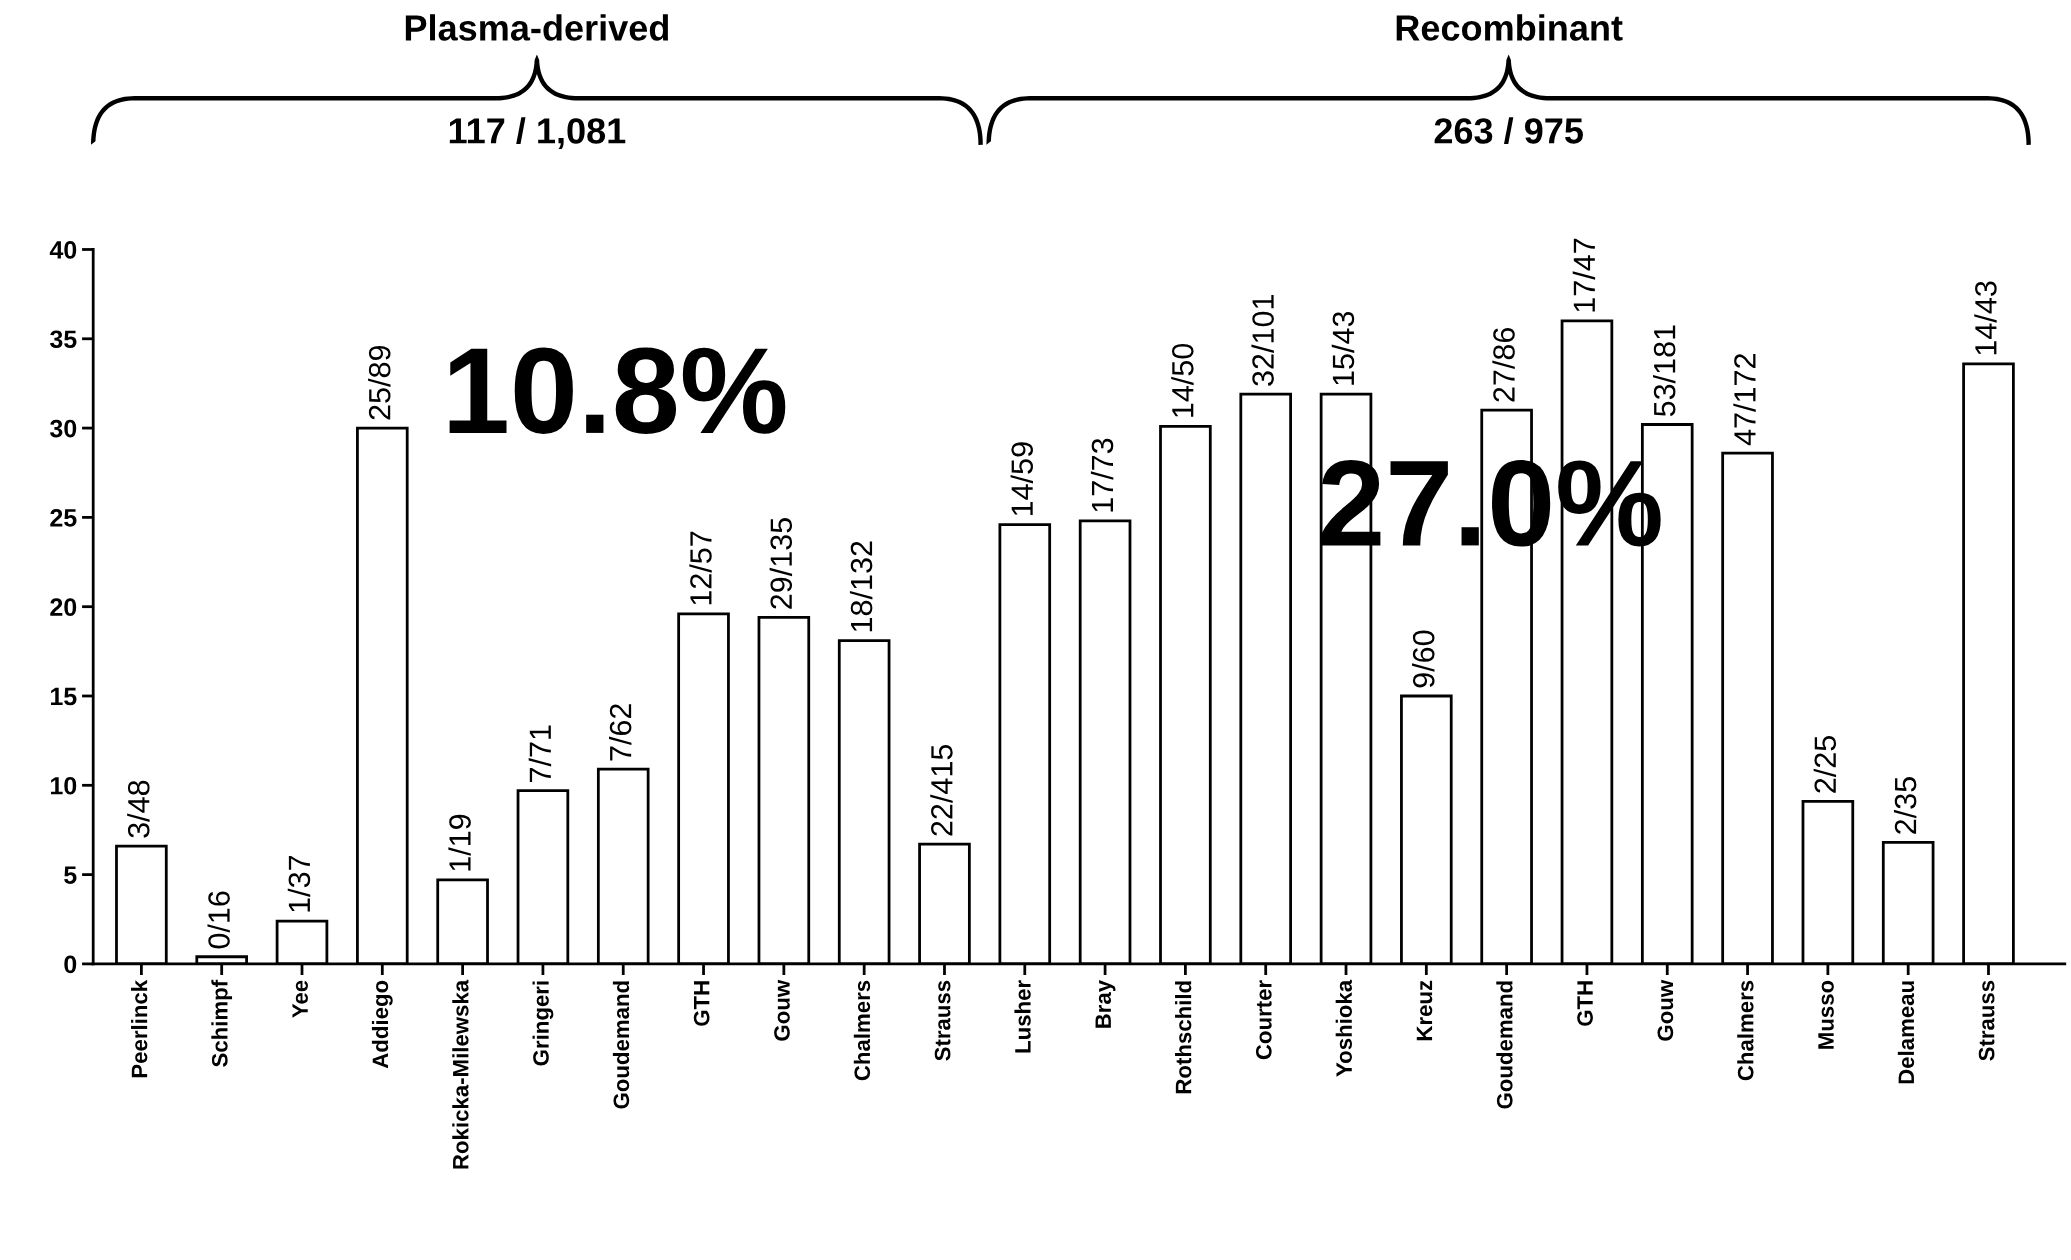 This screenshot has height=1260, width=2071. What do you see at coordinates (537, 27) in the screenshot?
I see `text: Plasma-derived` at bounding box center [537, 27].